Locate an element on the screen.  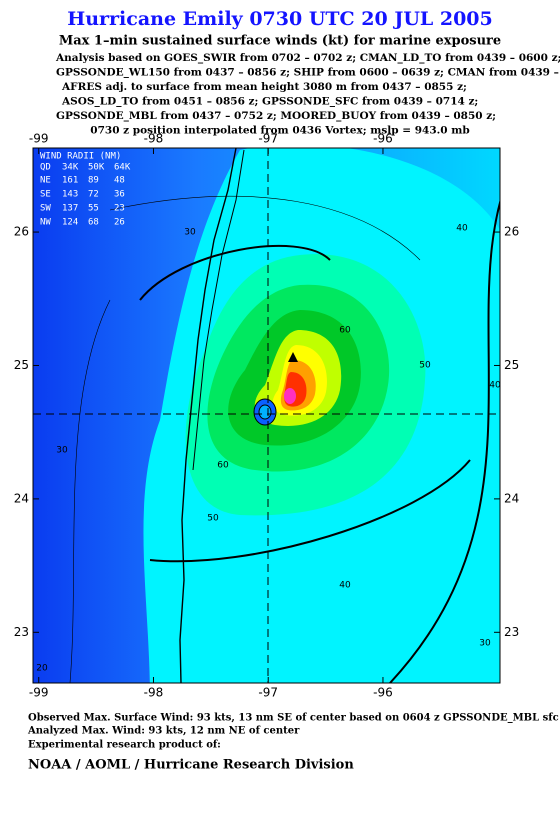
radii-header: 34K is located at coordinates (70, 168).